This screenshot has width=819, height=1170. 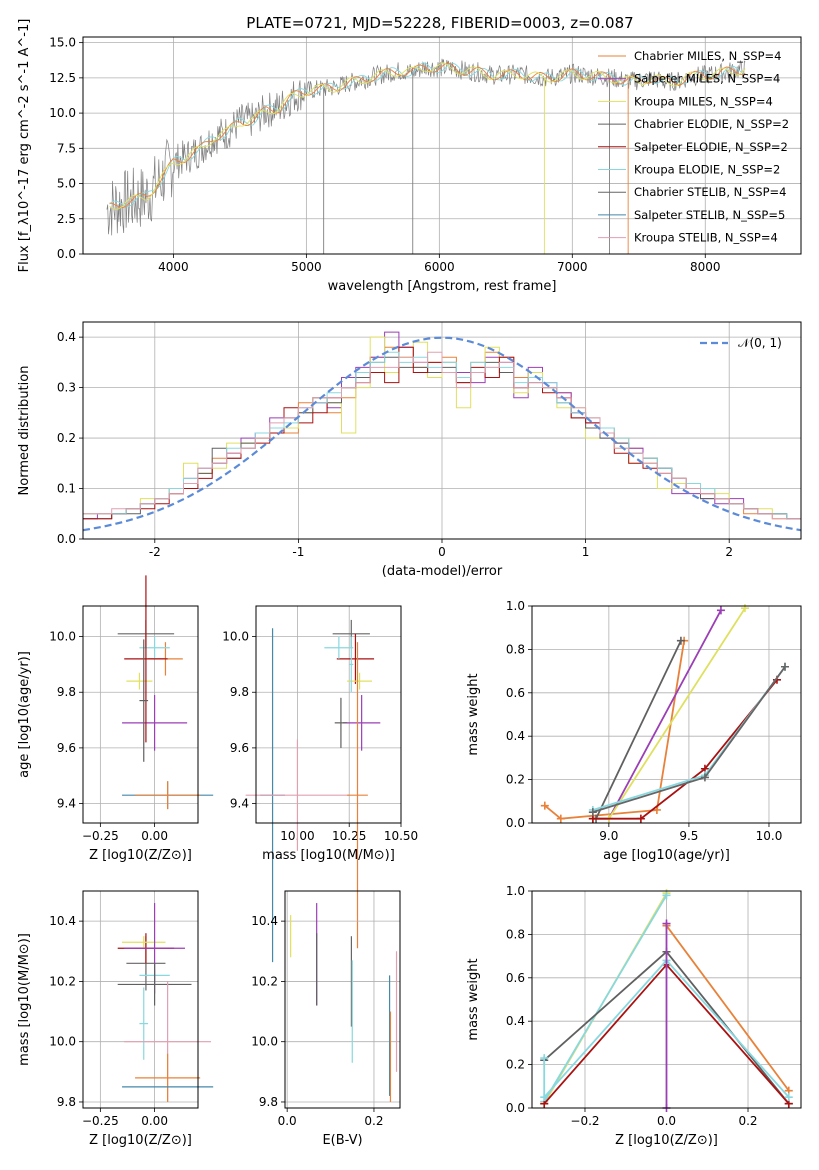 I want to click on legend-label: Kroupa ELODIE, N_SSP=2, so click(x=707, y=170).